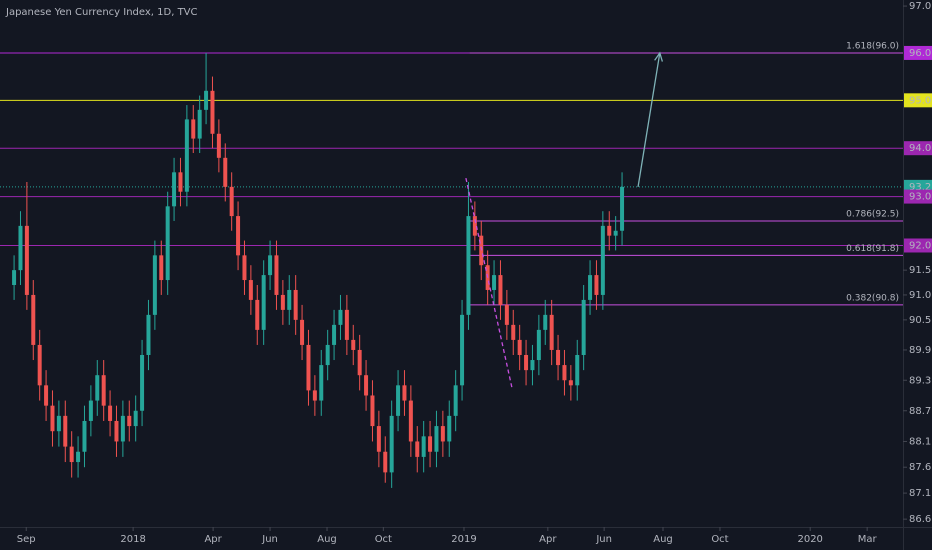 The image size is (932, 550). I want to click on fib-label: 0.382(90.8), so click(872, 298).